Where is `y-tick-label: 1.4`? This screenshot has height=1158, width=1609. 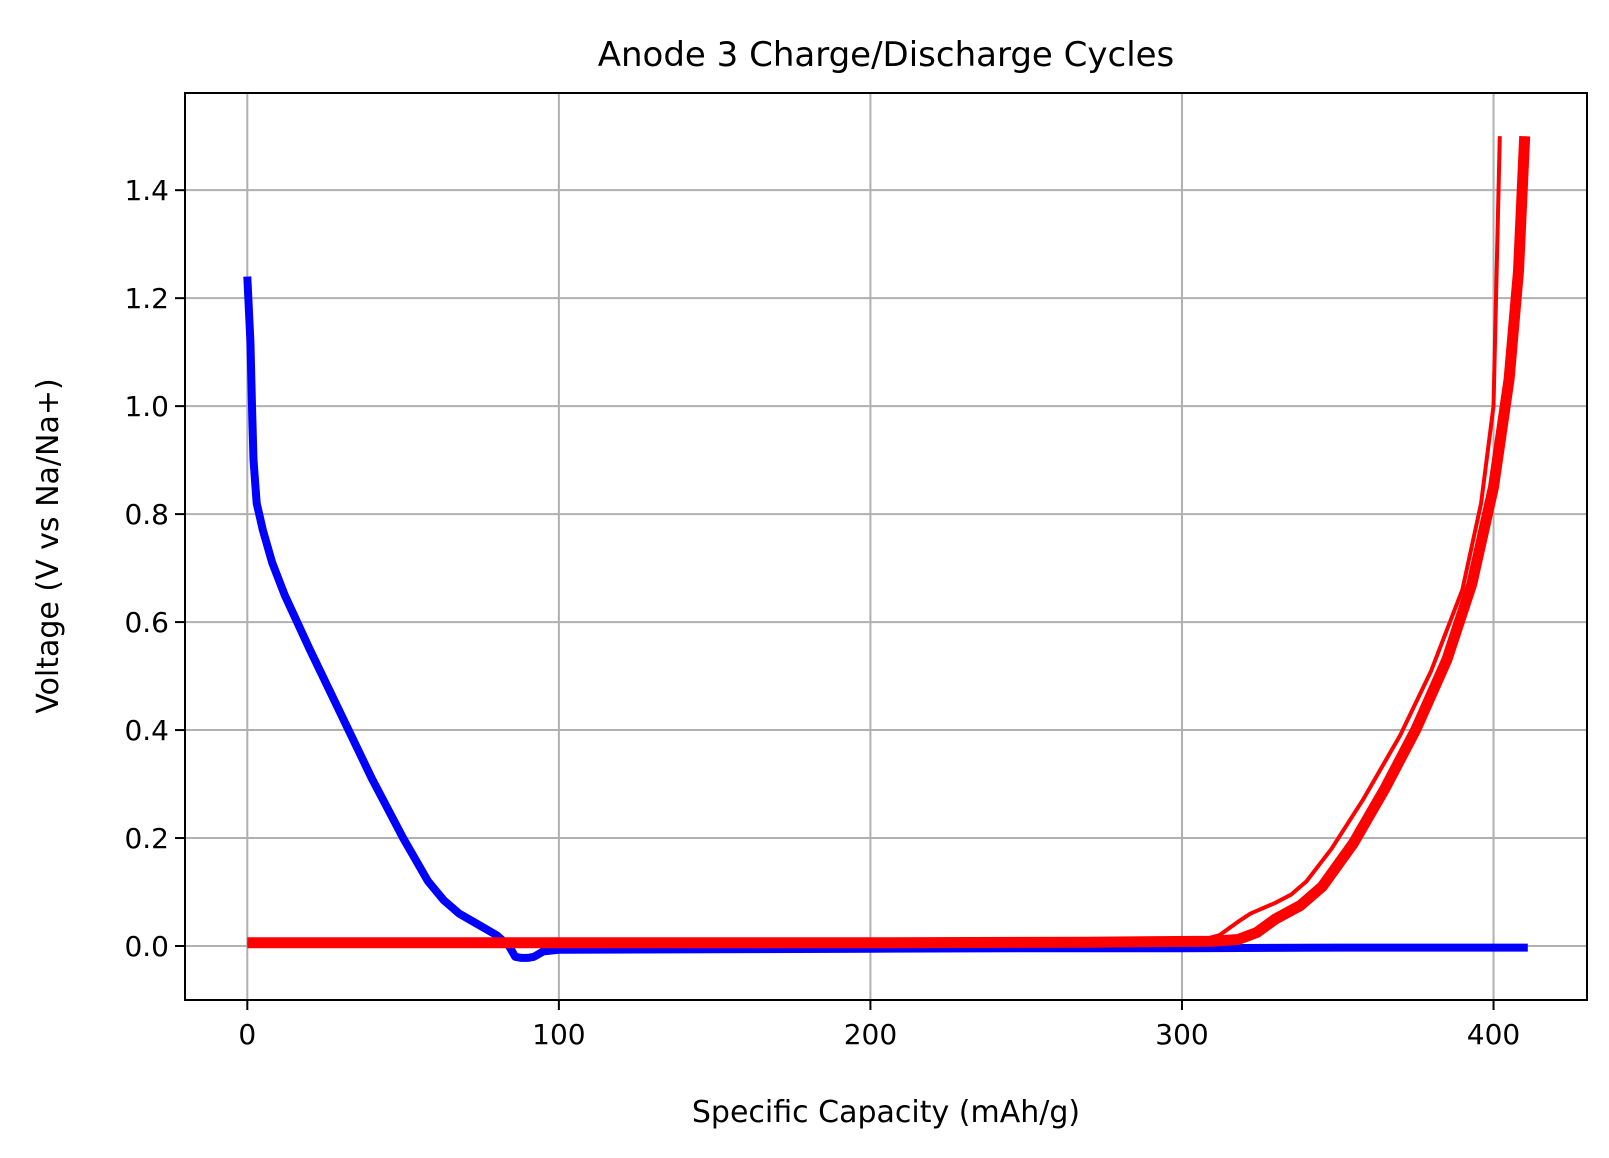
y-tick-label: 1.4 is located at coordinates (146, 190).